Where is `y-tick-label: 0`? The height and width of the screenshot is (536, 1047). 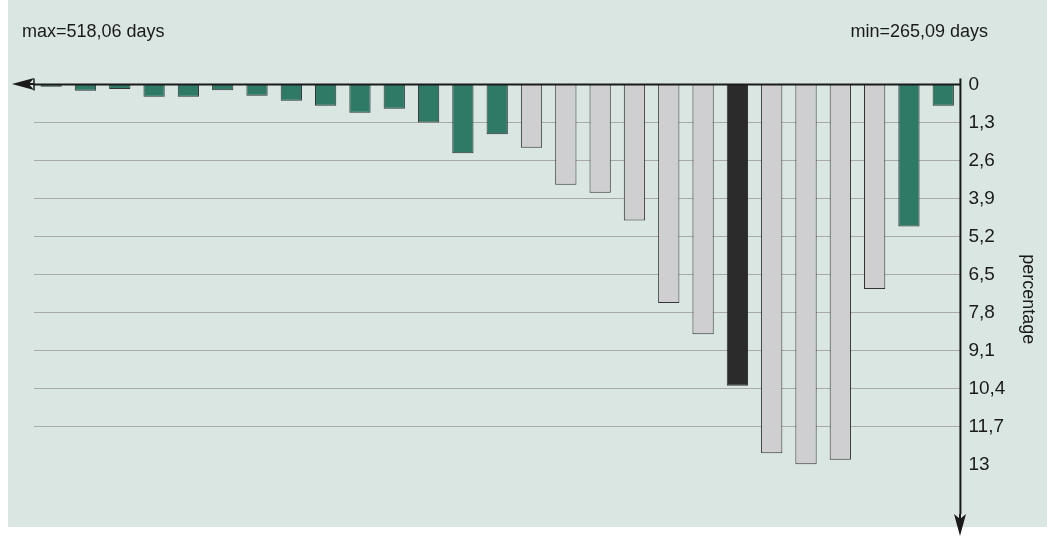 y-tick-label: 0 is located at coordinates (973, 83).